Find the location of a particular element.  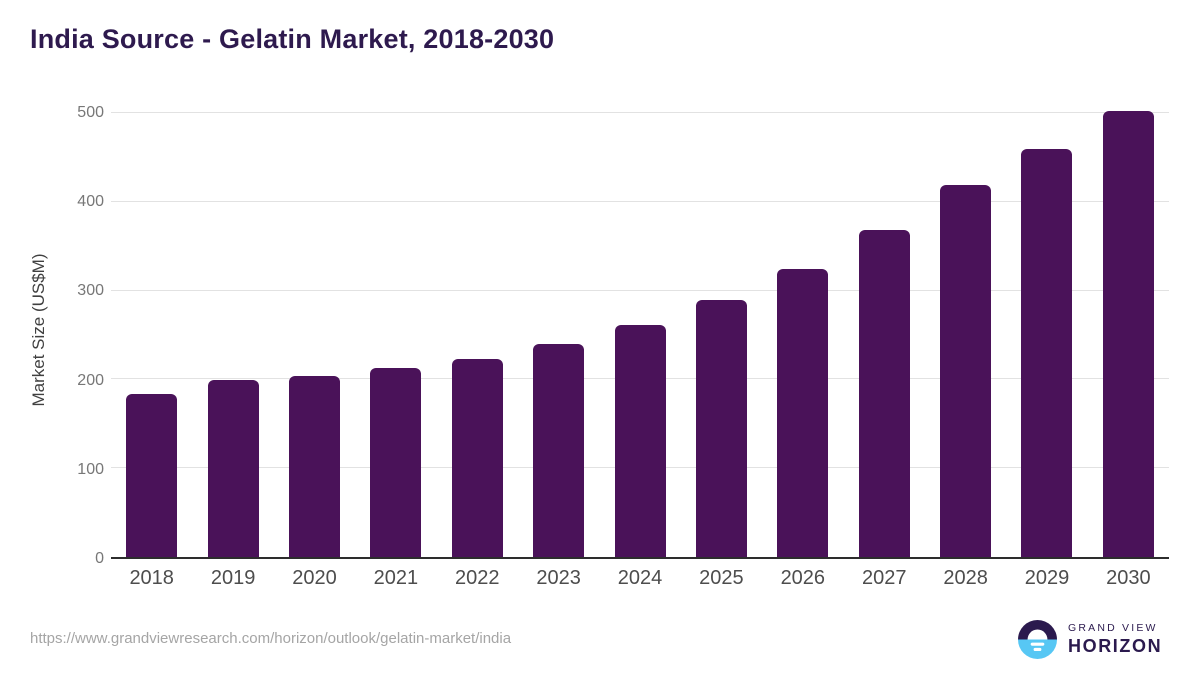

x-tick-label-2027: 2027 is located at coordinates (884, 578).